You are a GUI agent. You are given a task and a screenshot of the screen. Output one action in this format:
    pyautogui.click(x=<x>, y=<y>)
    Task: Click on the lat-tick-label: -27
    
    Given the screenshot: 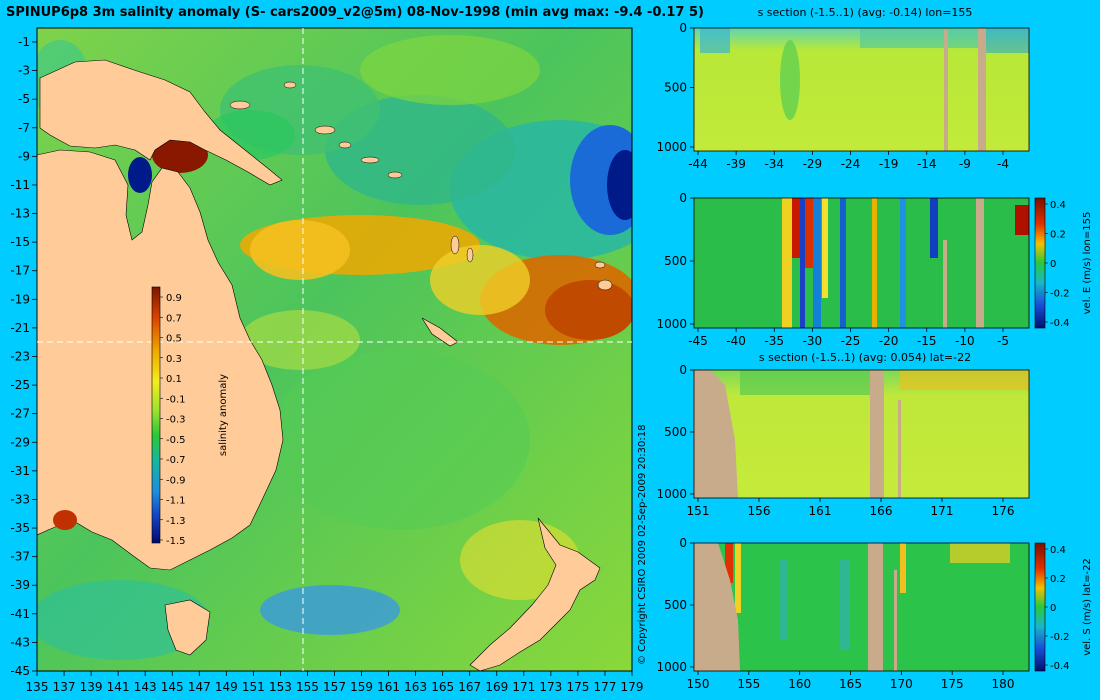 What is the action you would take?
    pyautogui.click(x=20, y=414)
    